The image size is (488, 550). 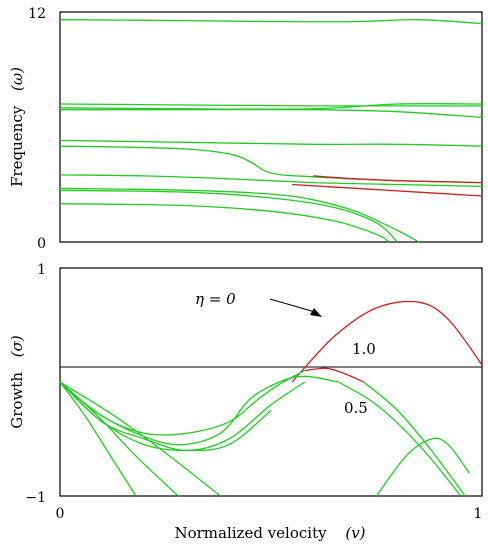 What do you see at coordinates (41, 270) in the screenshot?
I see `growth-ytick-max: 1` at bounding box center [41, 270].